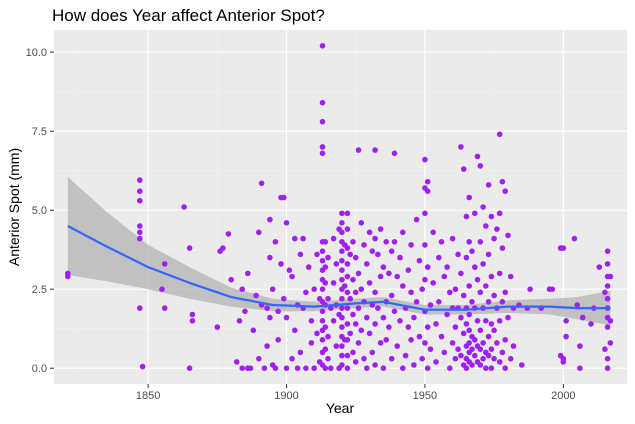 The image size is (635, 424). What do you see at coordinates (340, 408) in the screenshot?
I see `x-axis-title: Year` at bounding box center [340, 408].